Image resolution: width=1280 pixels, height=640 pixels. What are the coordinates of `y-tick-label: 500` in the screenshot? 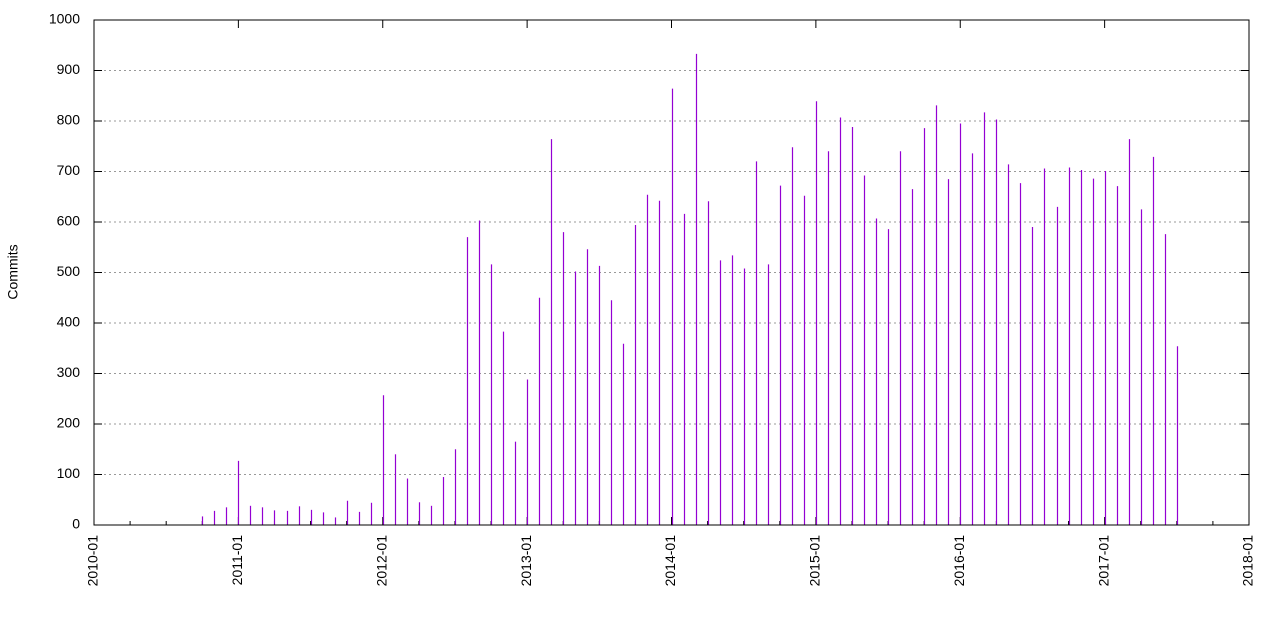 It's located at (69, 271).